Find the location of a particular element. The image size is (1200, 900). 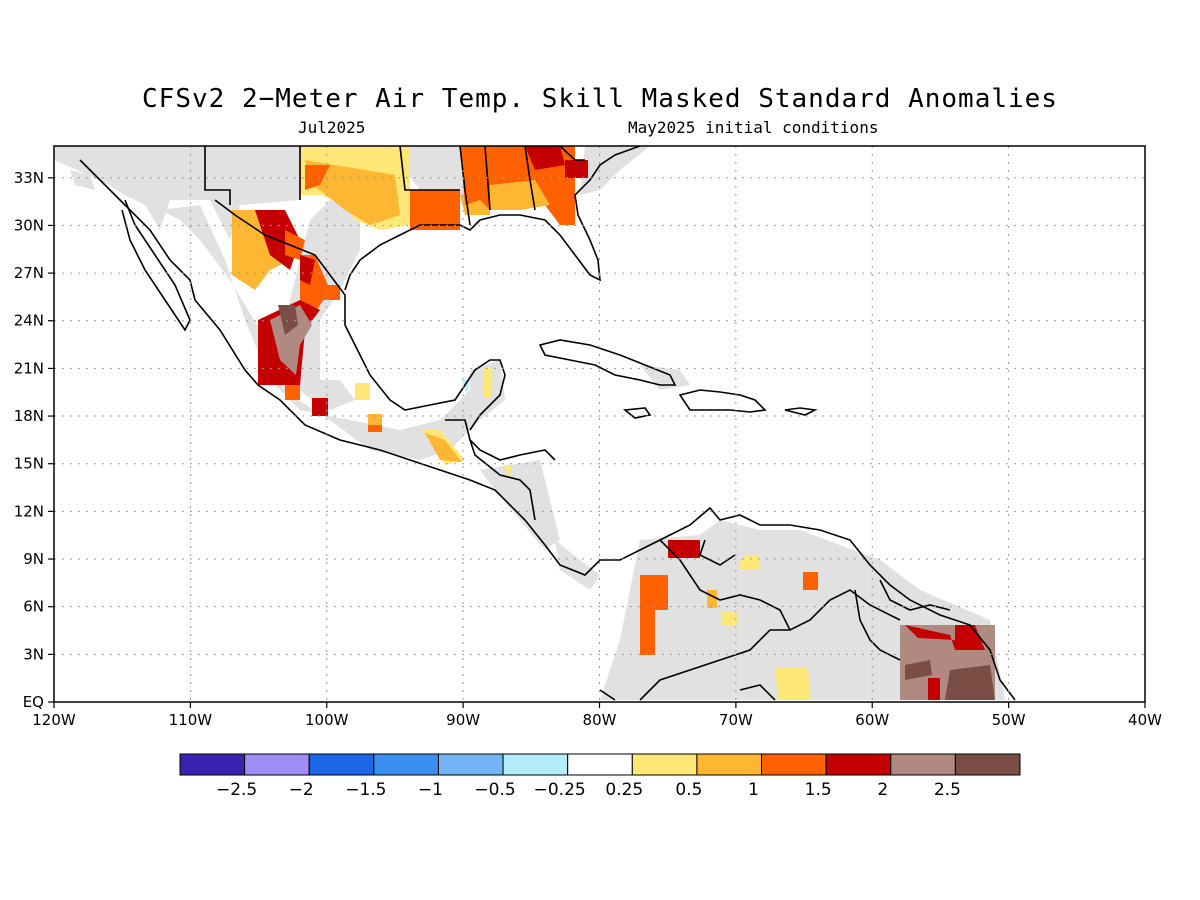

lat-tick-label: 18N is located at coordinates (29, 416).